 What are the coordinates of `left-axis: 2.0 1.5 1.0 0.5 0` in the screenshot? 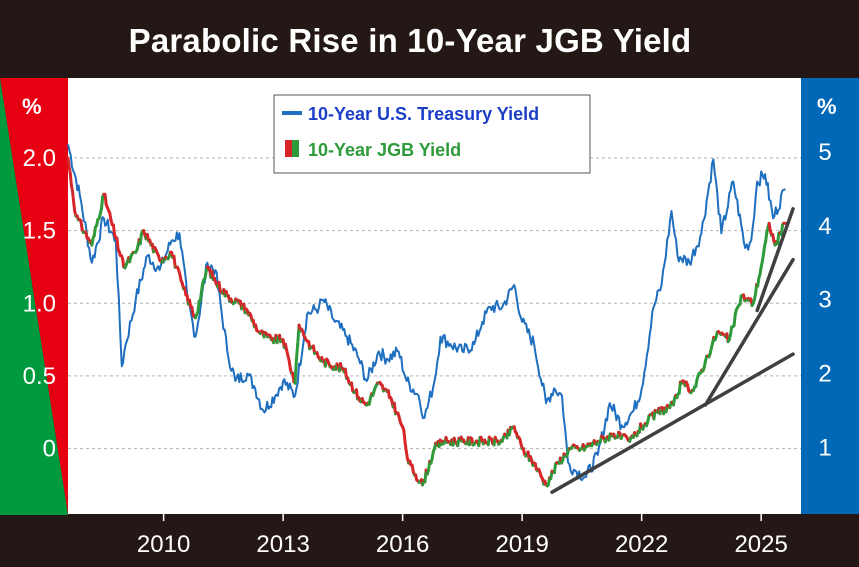 It's located at (39, 304).